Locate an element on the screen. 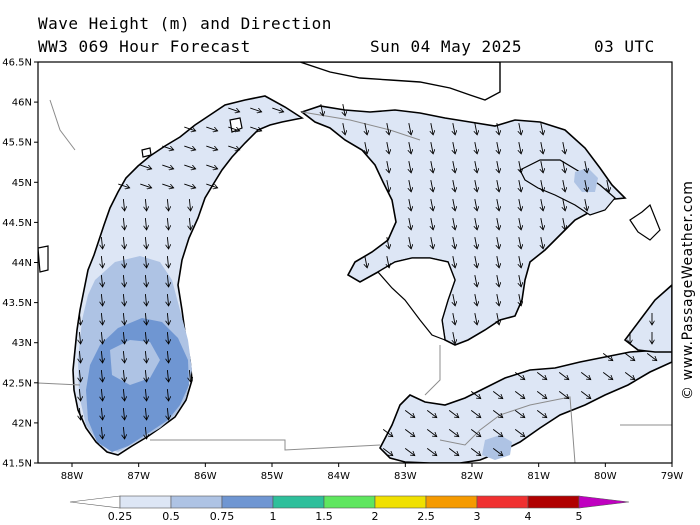 This screenshot has height=525, width=700. georgian-bay is located at coordinates (567, 187).